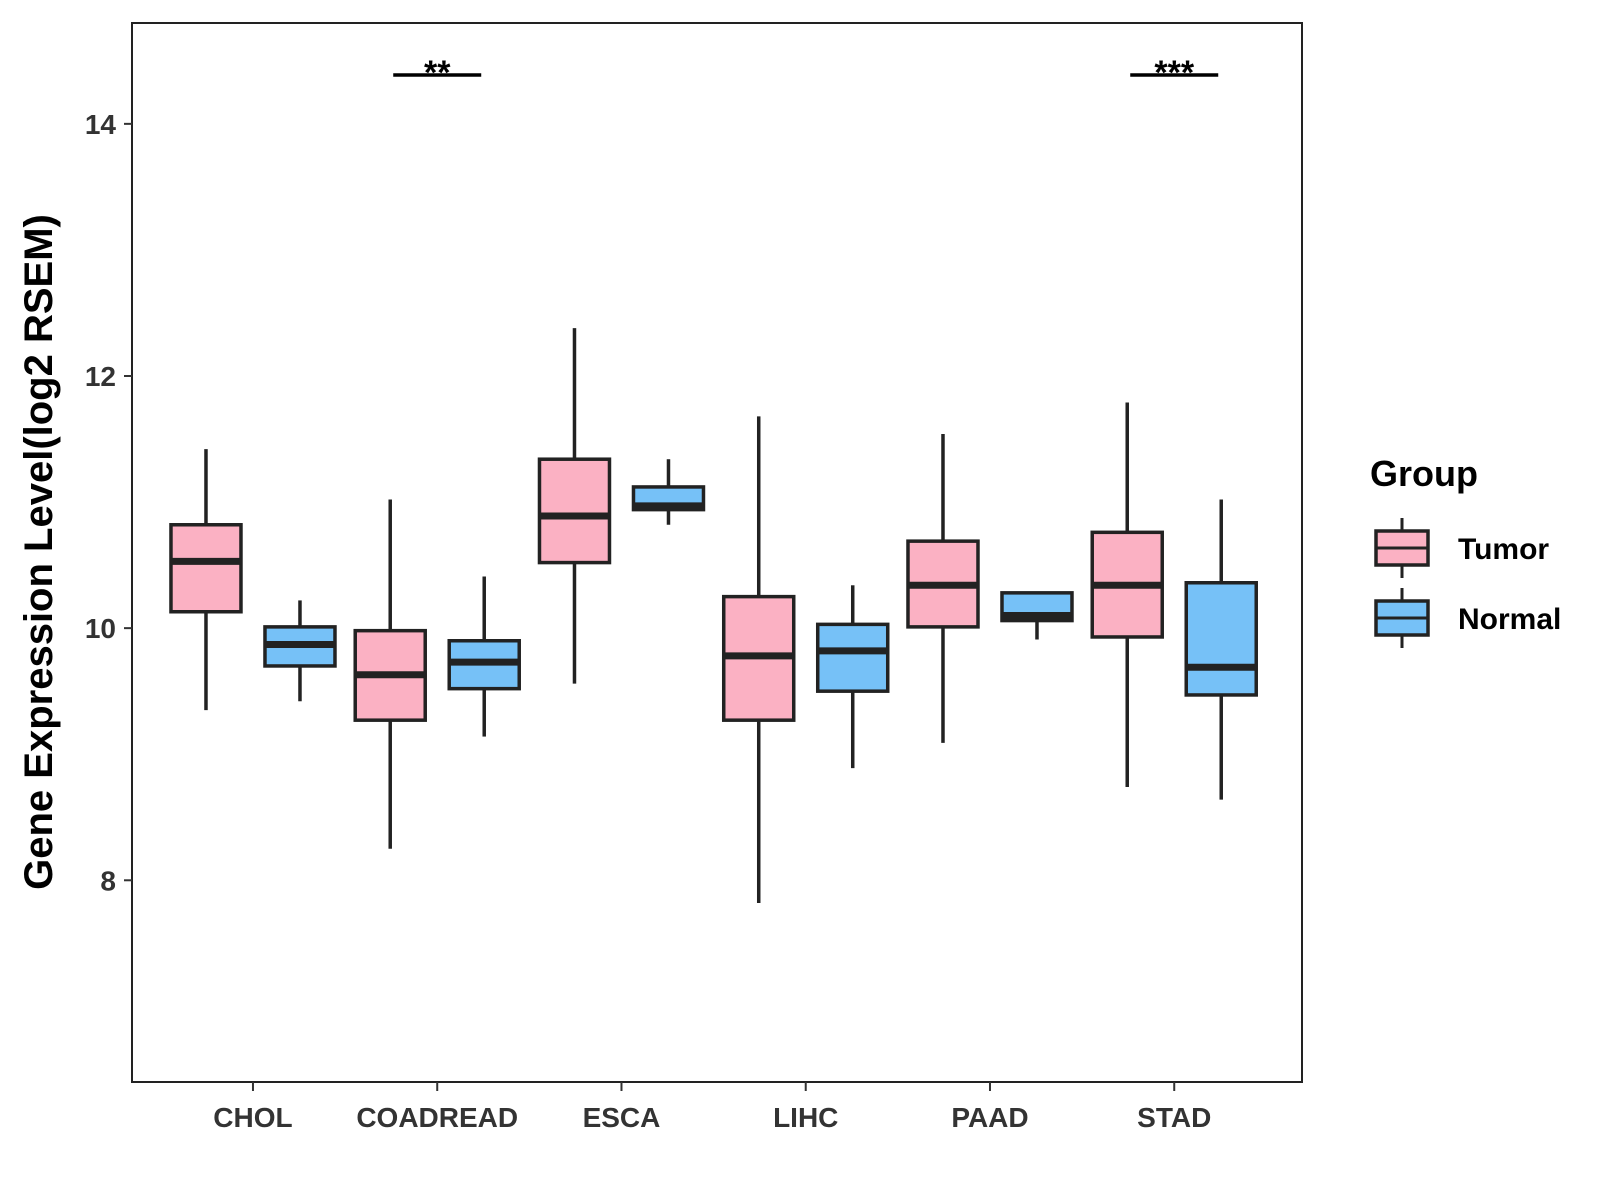 This screenshot has width=1600, height=1200. What do you see at coordinates (758, 659) in the screenshot?
I see `box-tumor-lihc` at bounding box center [758, 659].